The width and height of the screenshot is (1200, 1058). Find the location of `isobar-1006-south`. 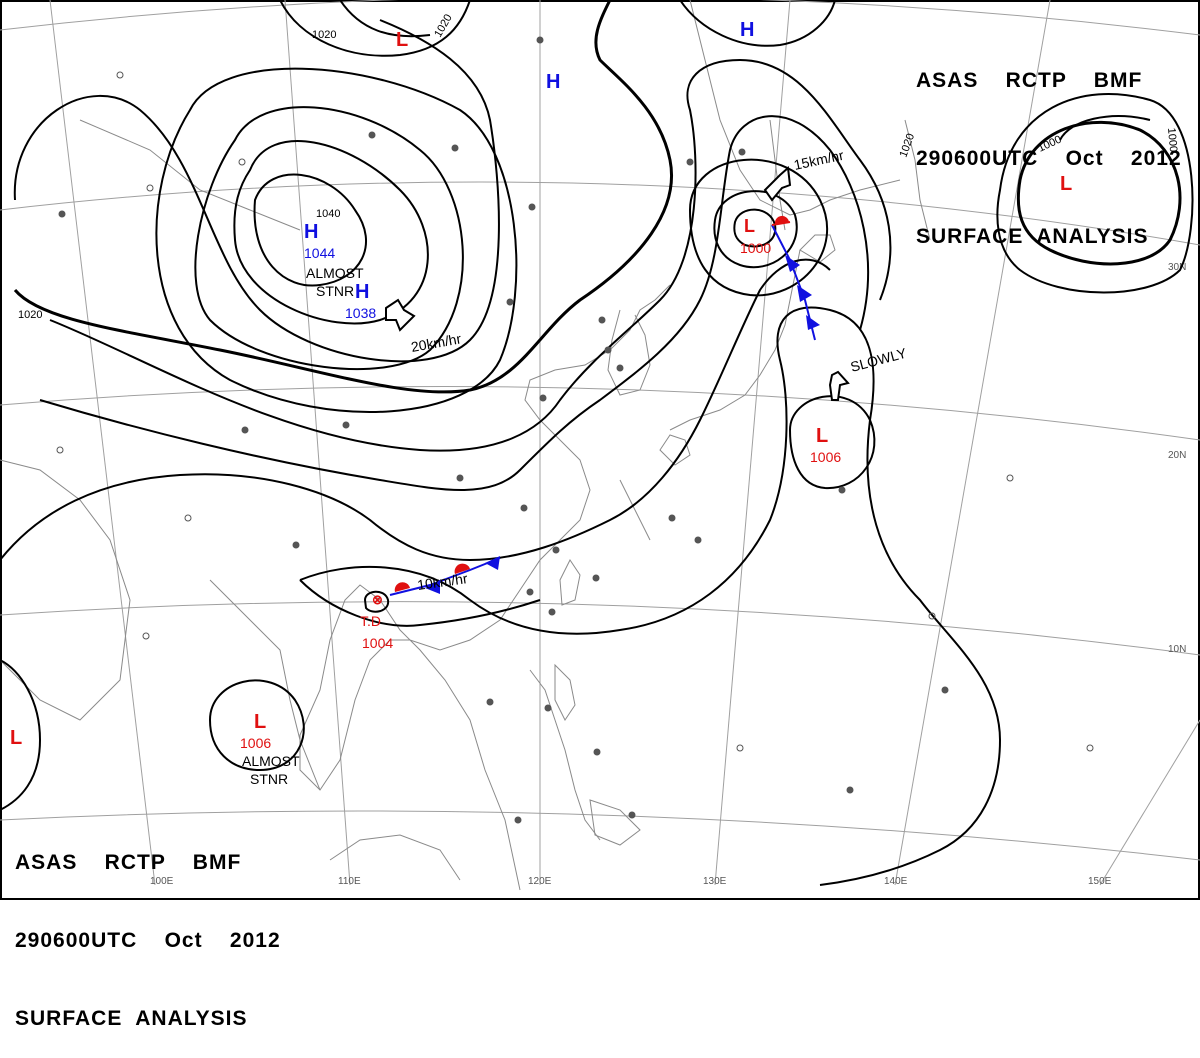

isobar-1006-south is located at coordinates (256, 725).